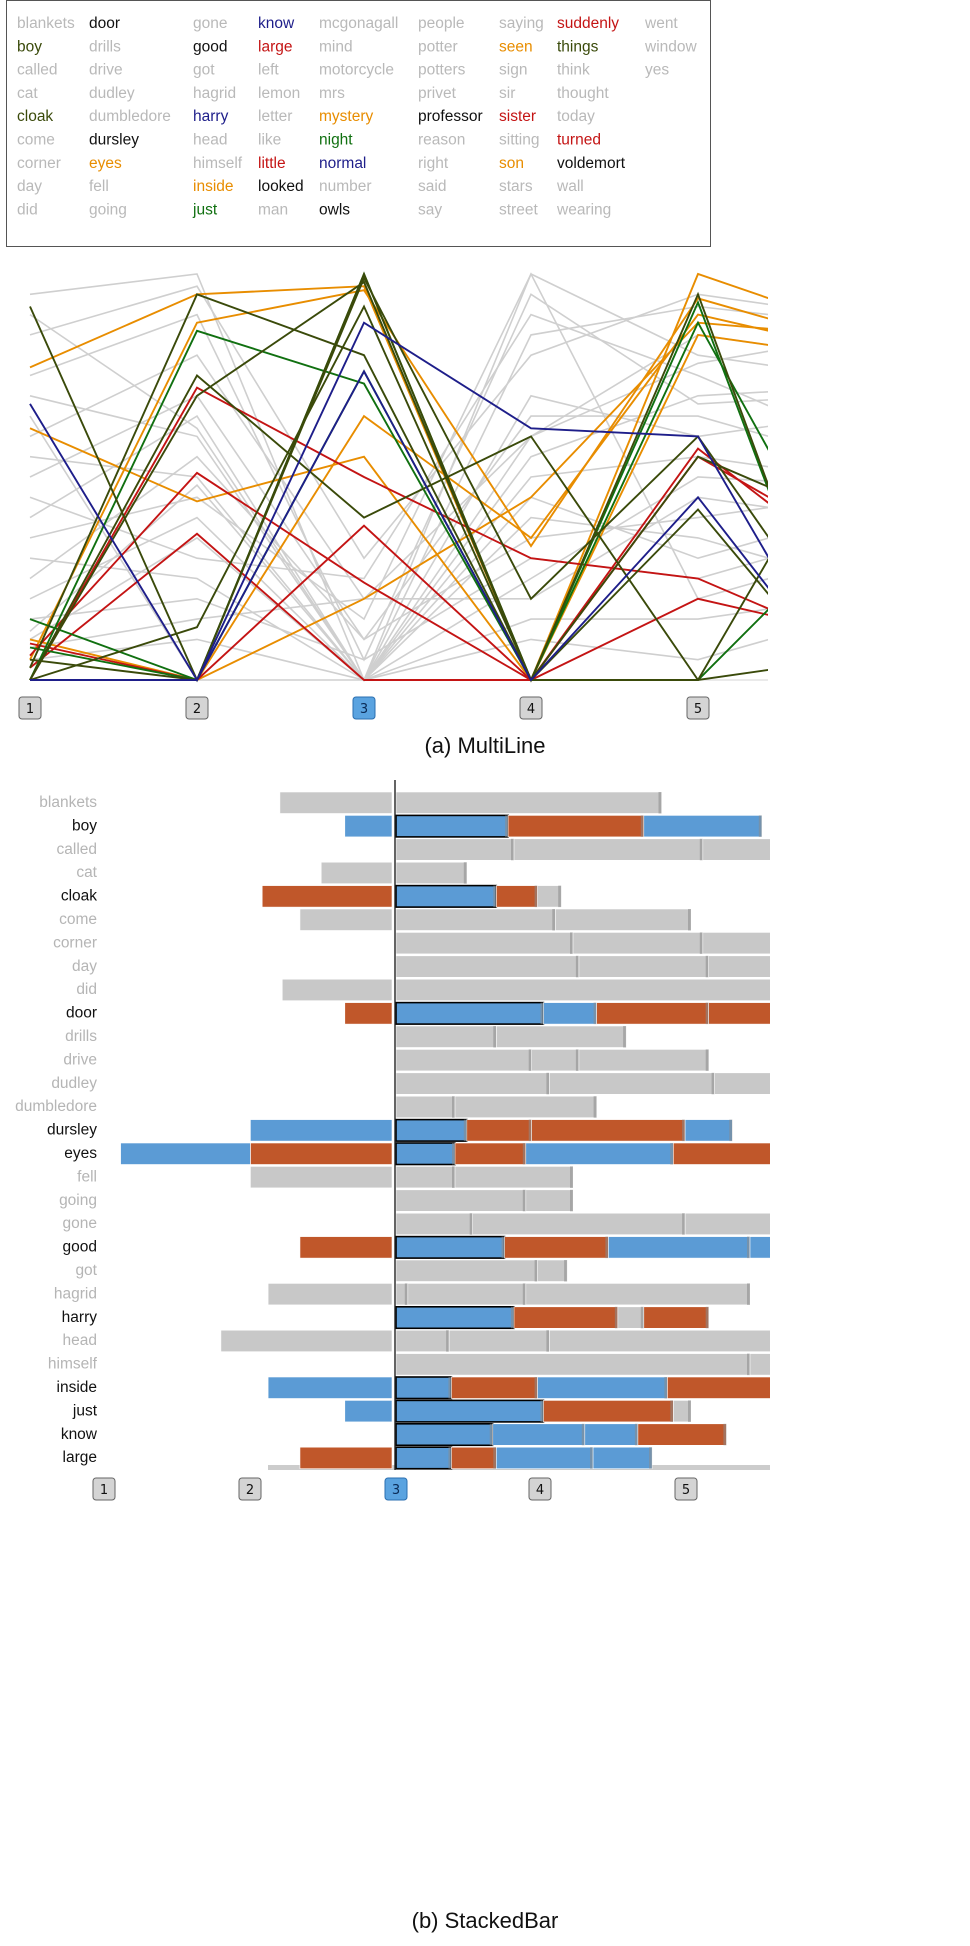  Describe the element at coordinates (516, 46) in the screenshot. I see `legend-word-seen: seen` at that location.